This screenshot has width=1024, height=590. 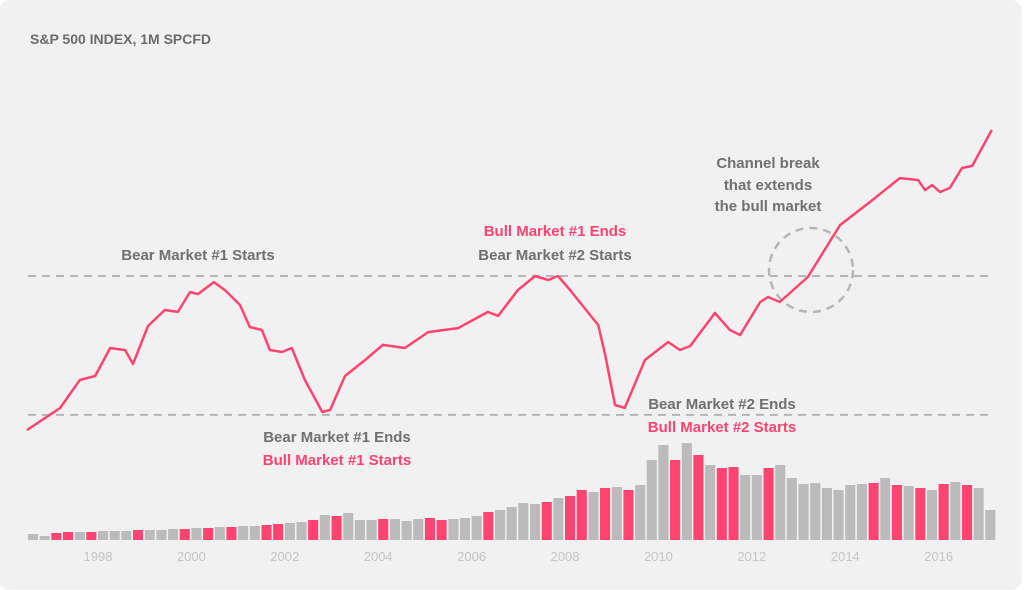 What do you see at coordinates (191, 556) in the screenshot?
I see `x-tick-label: 2000` at bounding box center [191, 556].